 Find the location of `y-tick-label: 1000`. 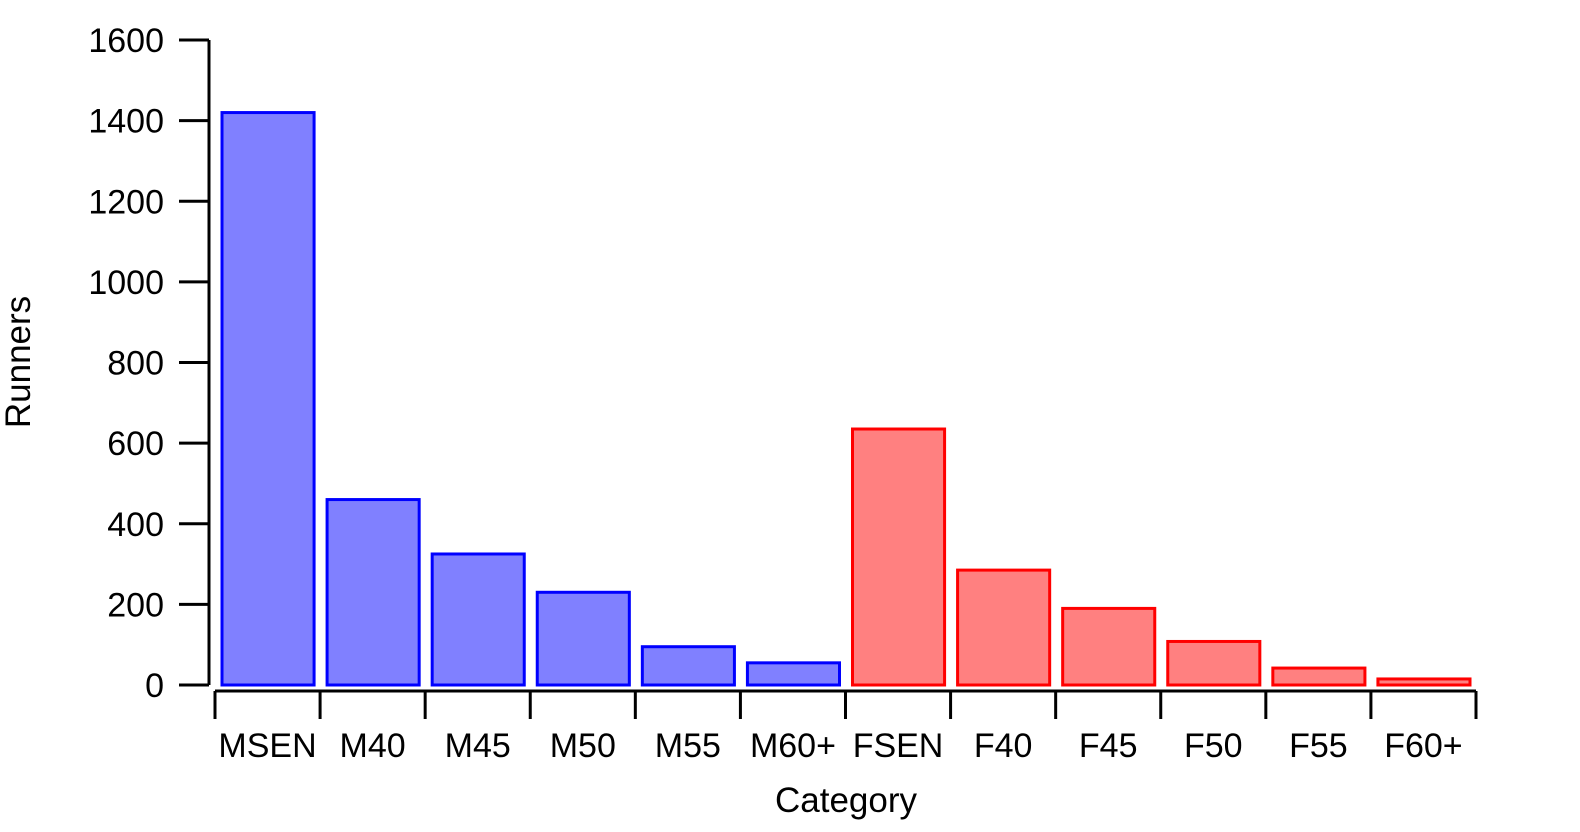

y-tick-label: 1000 is located at coordinates (126, 283).